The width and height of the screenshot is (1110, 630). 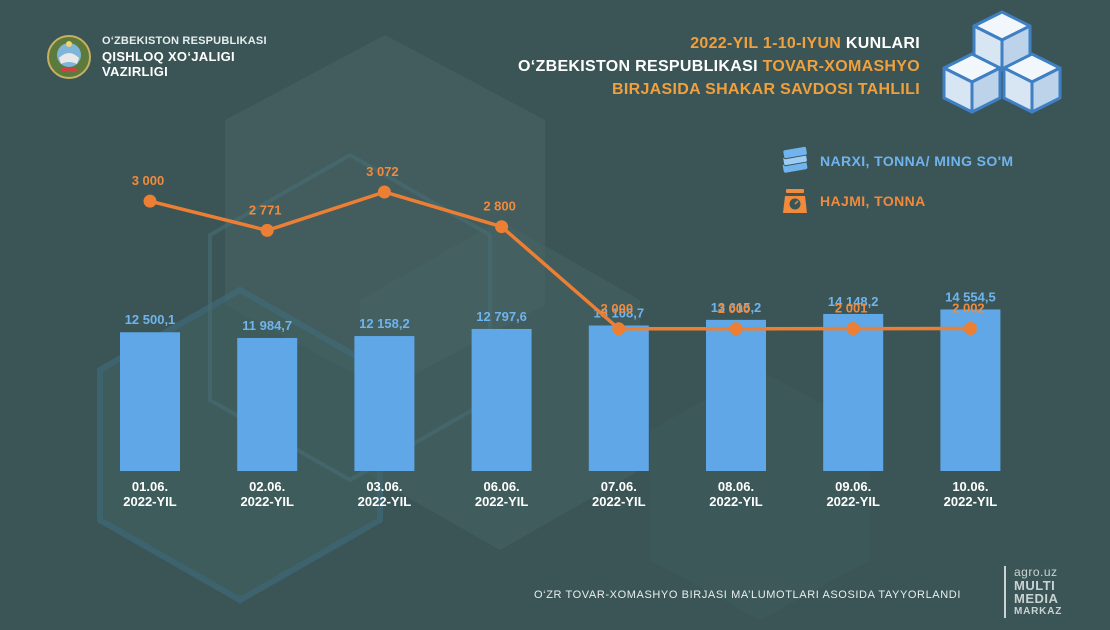 I want to click on brand-logo: agro.uz MULTI MEDIA MARKAZ, so click(x=1033, y=592).